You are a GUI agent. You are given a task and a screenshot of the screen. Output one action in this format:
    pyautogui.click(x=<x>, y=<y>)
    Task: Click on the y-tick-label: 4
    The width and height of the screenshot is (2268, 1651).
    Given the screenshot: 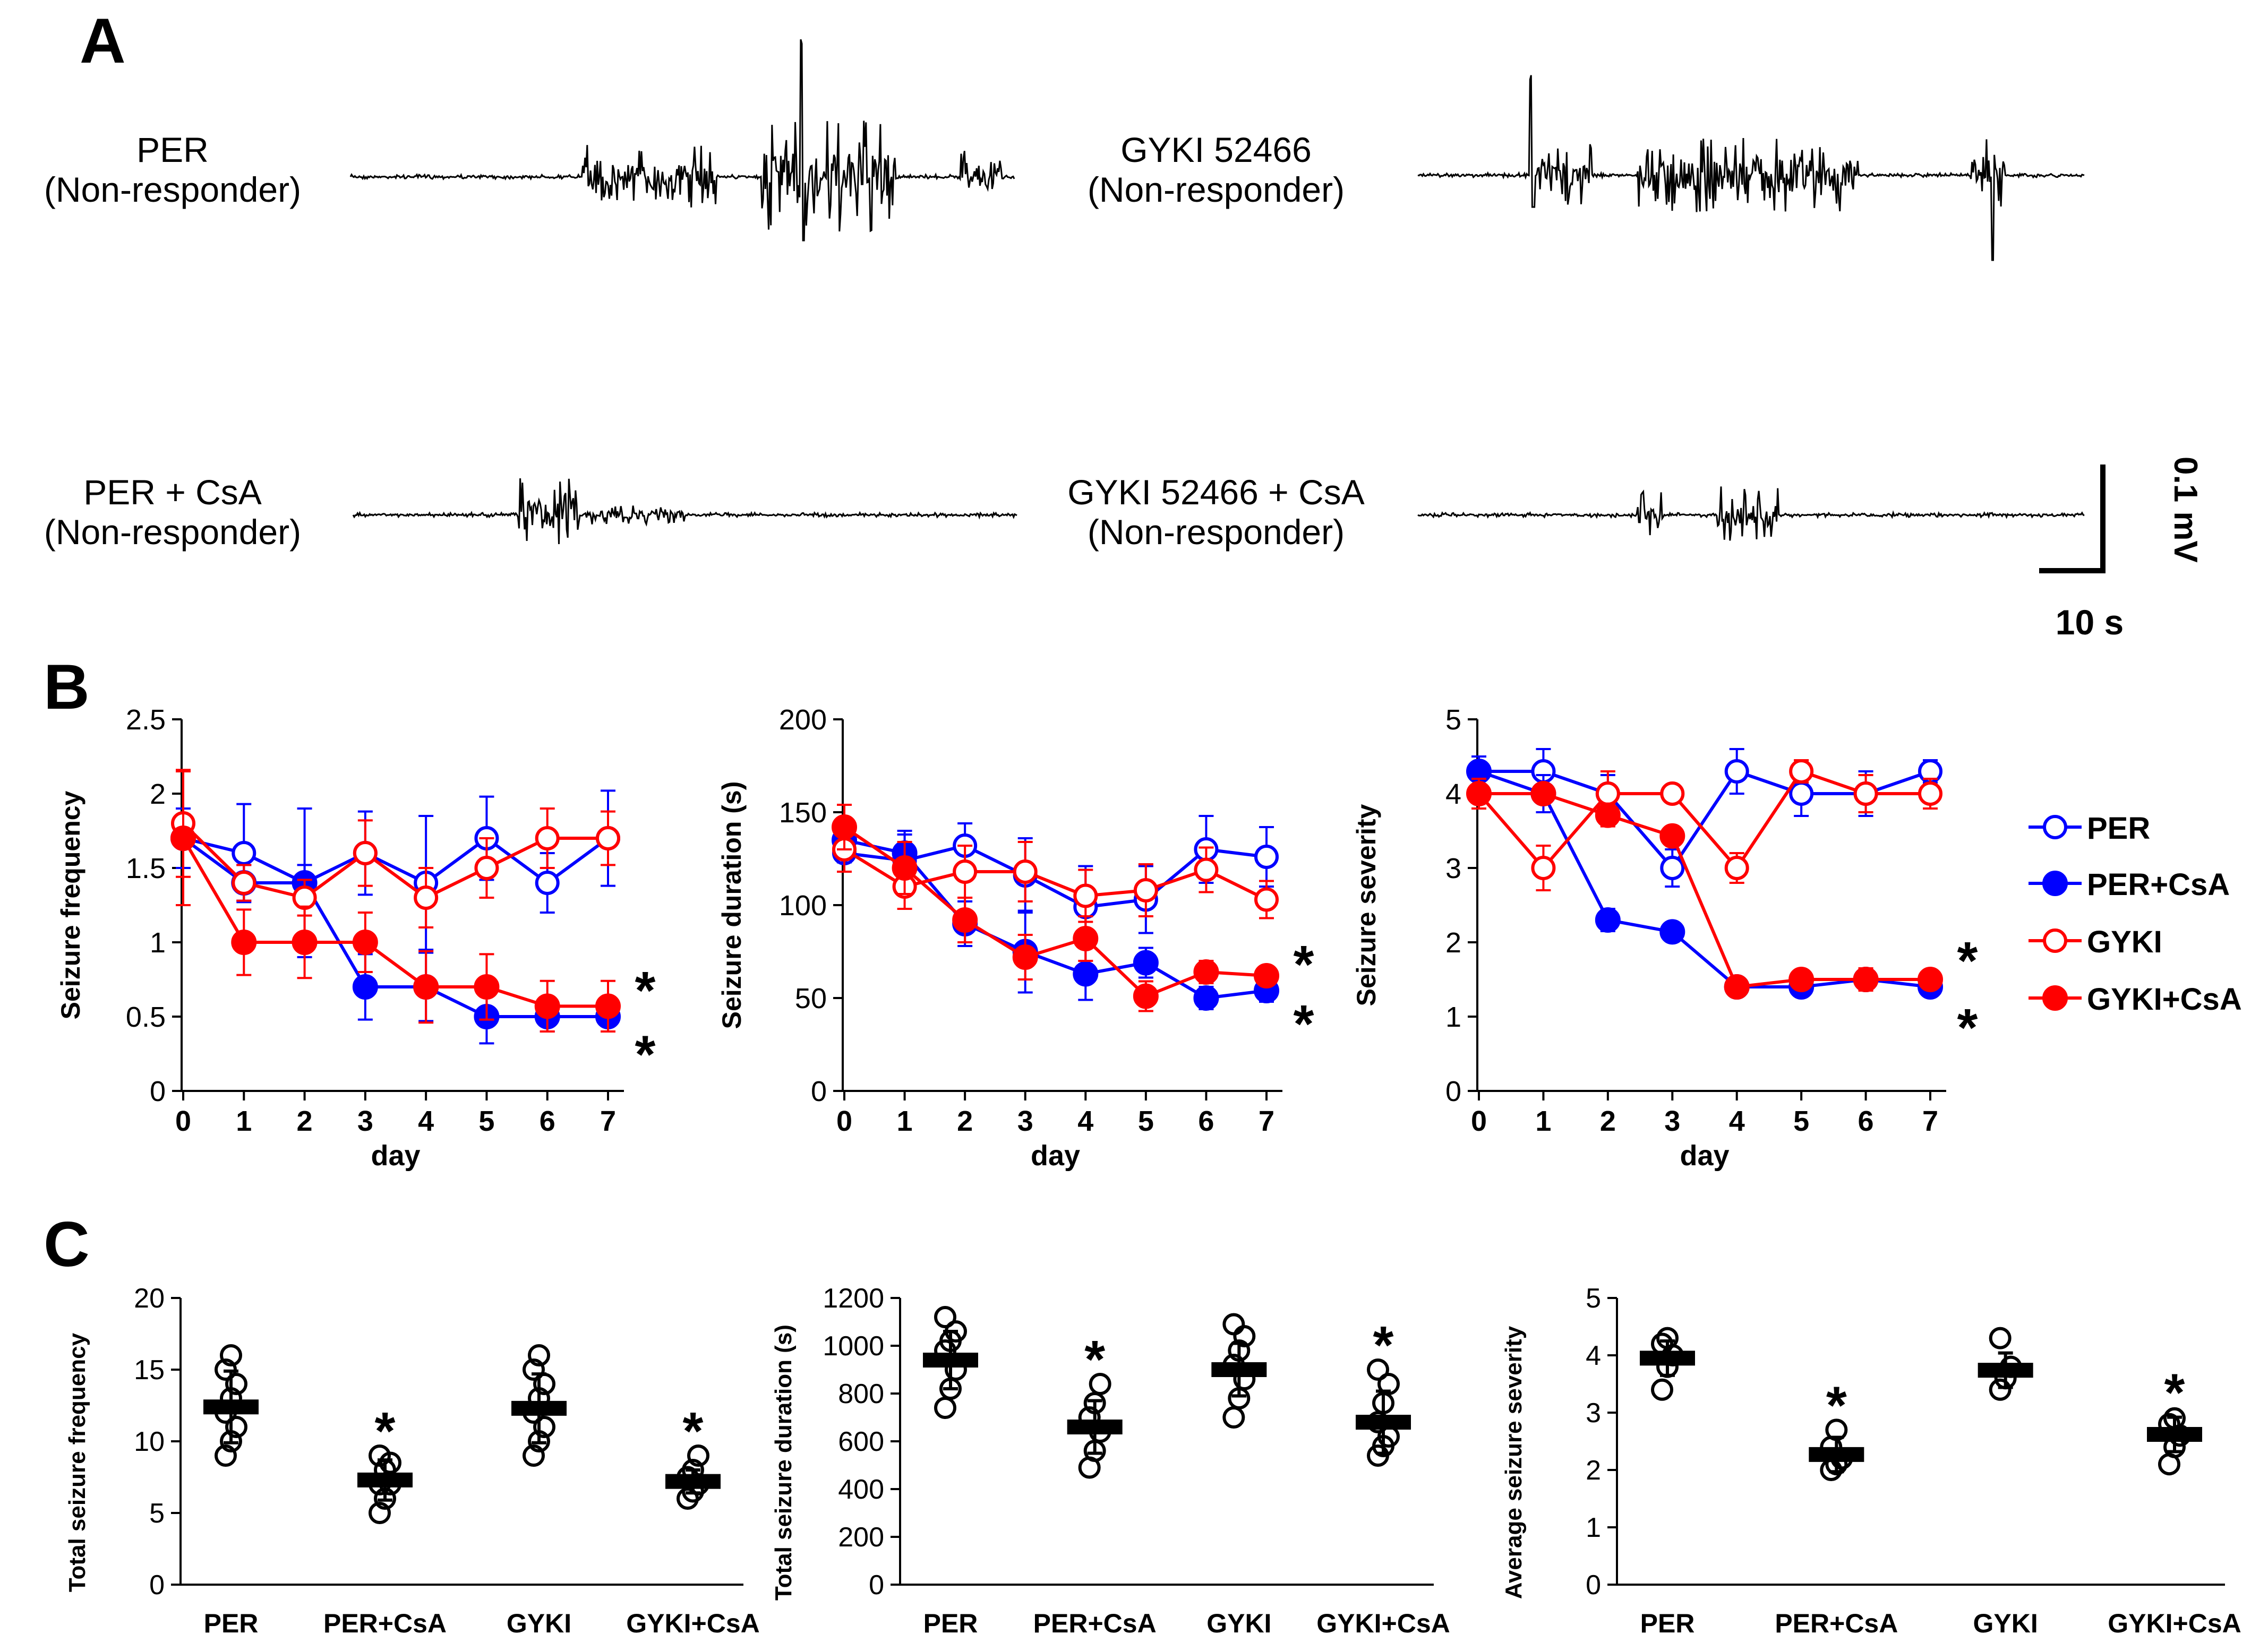 What is the action you would take?
    pyautogui.click(x=1593, y=1355)
    